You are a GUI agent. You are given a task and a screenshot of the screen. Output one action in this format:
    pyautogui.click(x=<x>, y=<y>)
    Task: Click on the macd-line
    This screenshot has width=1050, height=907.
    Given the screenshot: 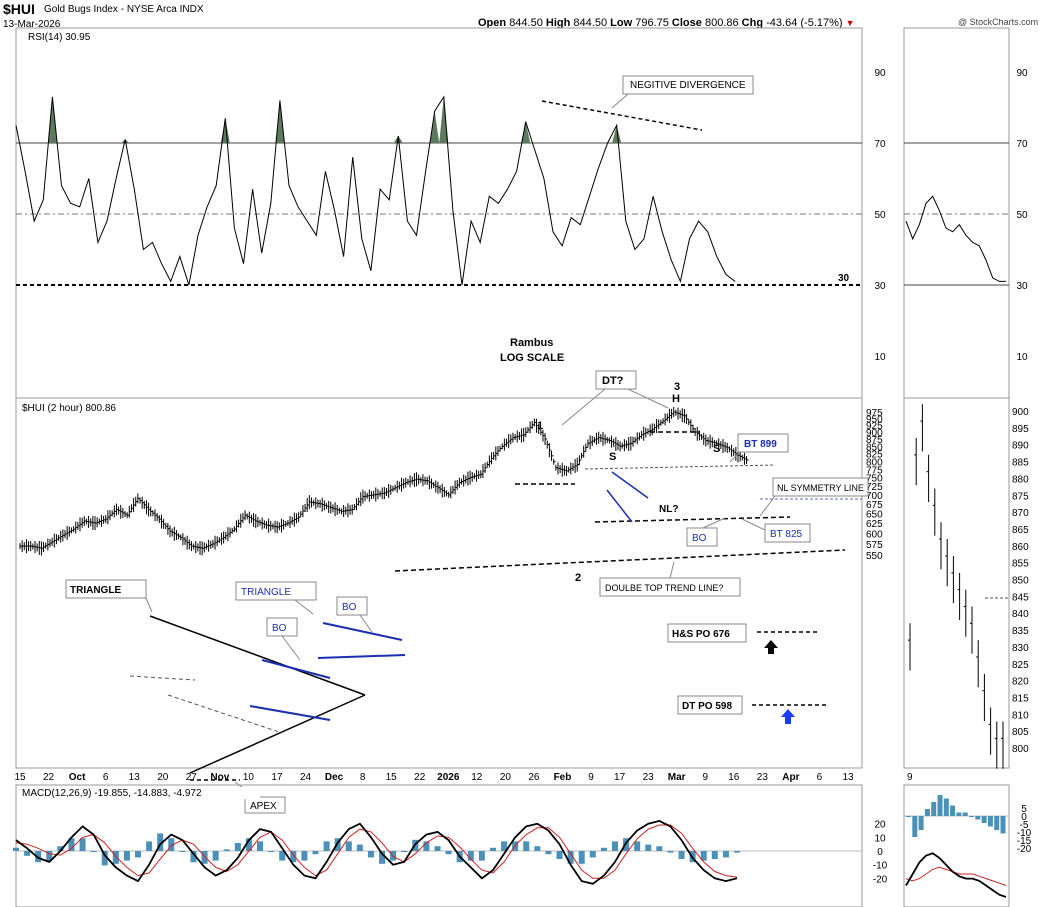 What is the action you would take?
    pyautogui.click(x=376, y=852)
    